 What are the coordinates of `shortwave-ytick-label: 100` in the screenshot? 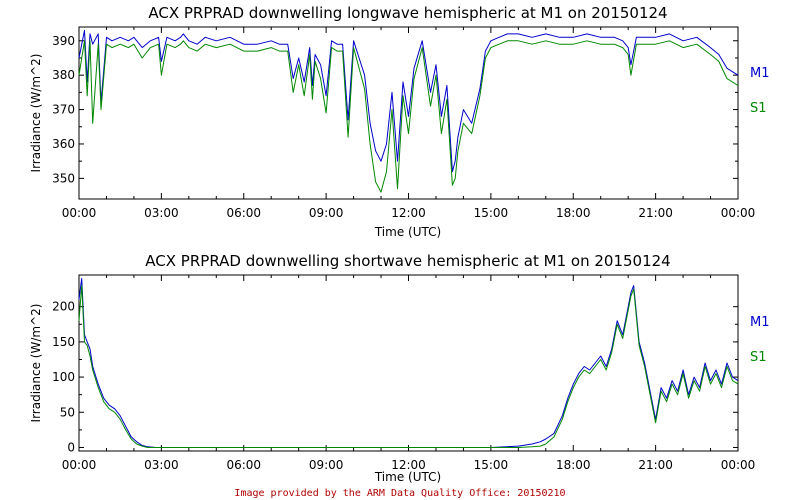 It's located at (63, 377).